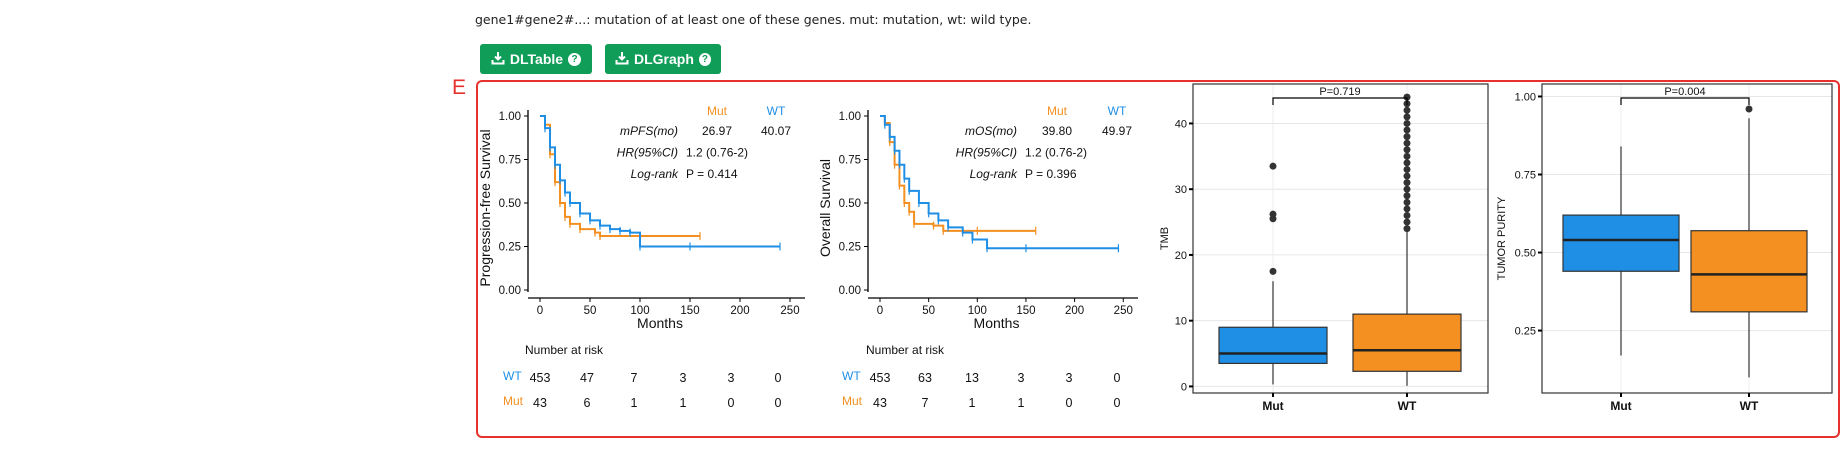  Describe the element at coordinates (587, 403) in the screenshot. I see `risk-cell: 6` at that location.